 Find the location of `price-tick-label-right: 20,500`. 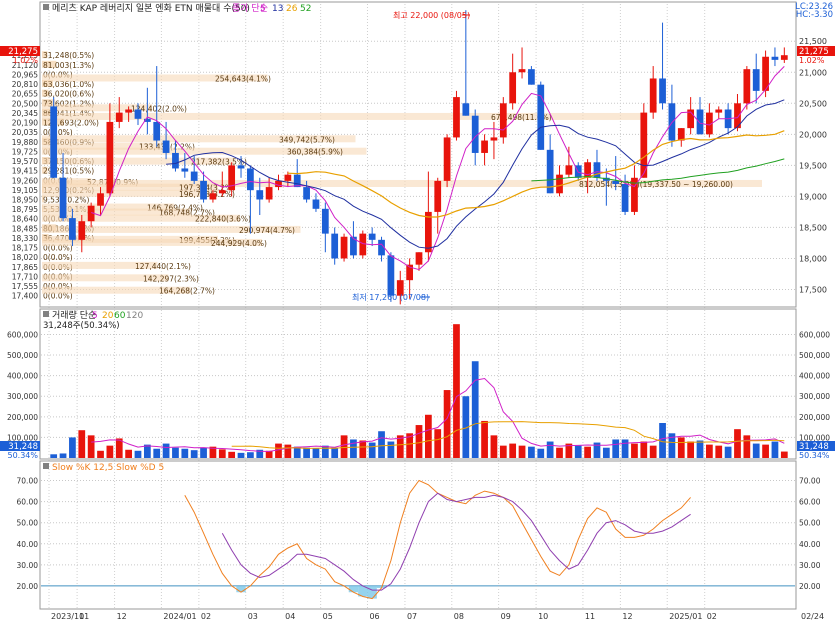

price-tick-label-right: 20,500 is located at coordinates (813, 103).